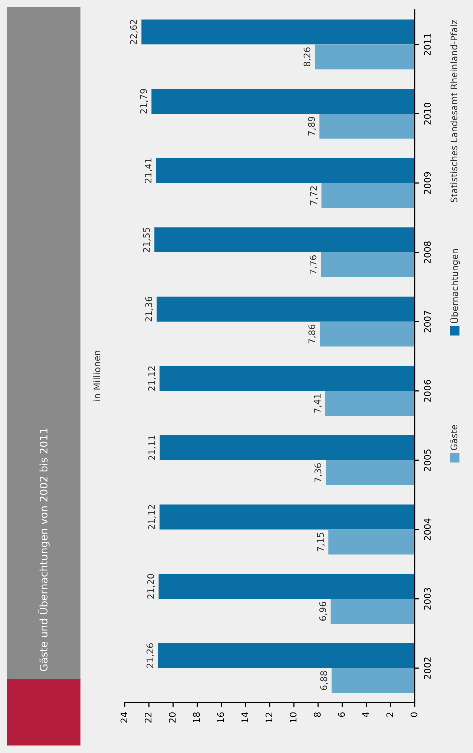 The height and width of the screenshot is (753, 473). Describe the element at coordinates (150, 309) in the screenshot. I see `data-label: 21,36` at that location.